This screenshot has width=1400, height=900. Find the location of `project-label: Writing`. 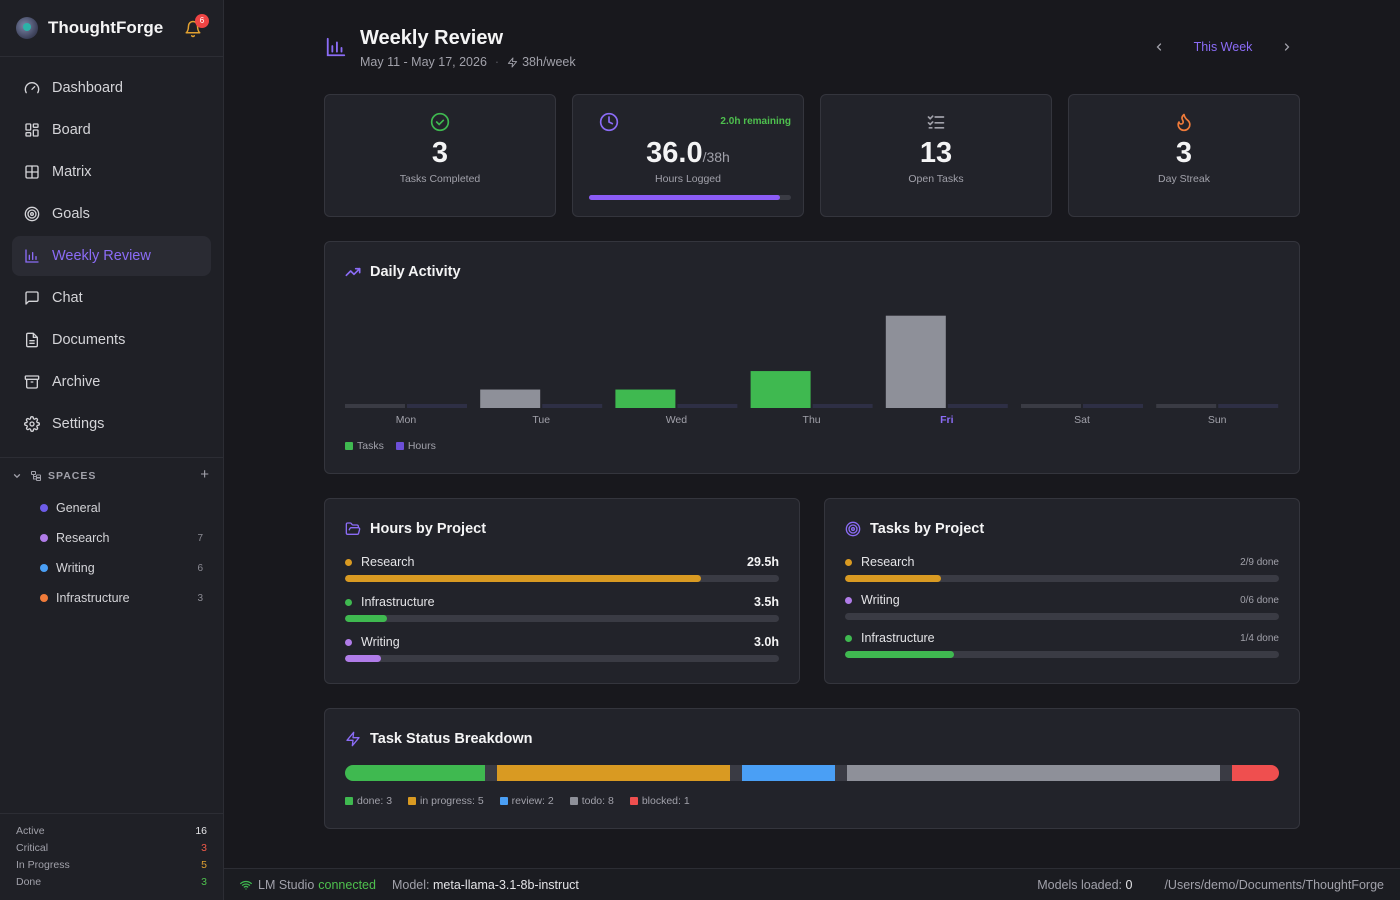

project-label: Writing is located at coordinates (380, 642).